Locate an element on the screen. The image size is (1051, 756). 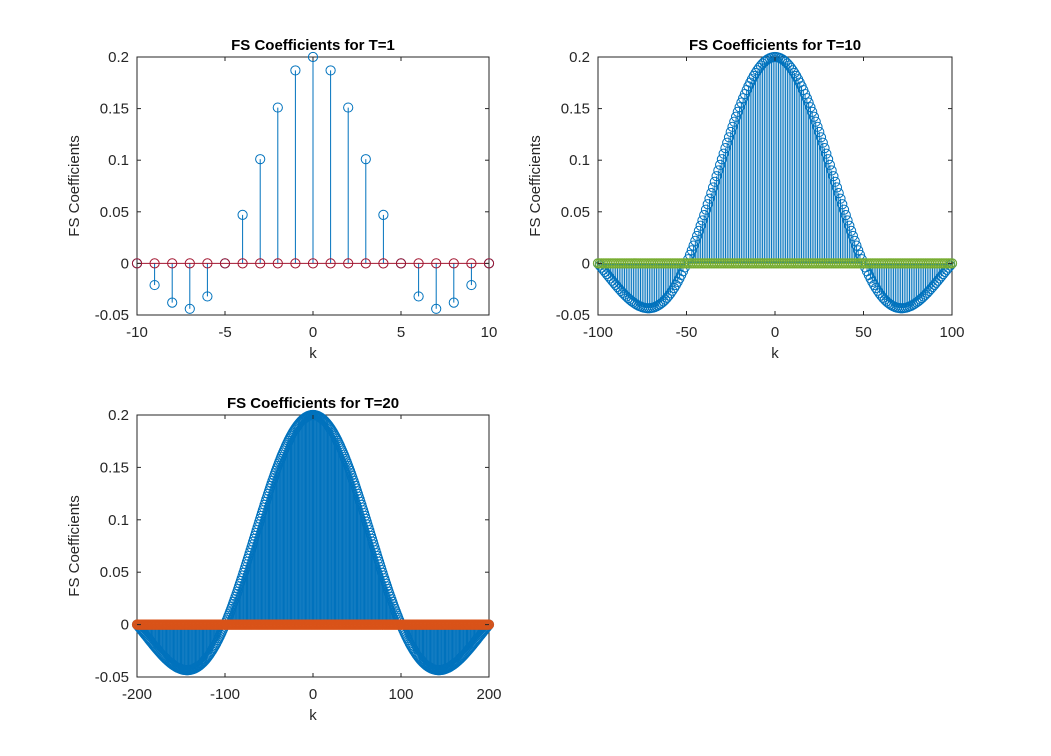
x-tick-label: 50 is located at coordinates (863, 332).